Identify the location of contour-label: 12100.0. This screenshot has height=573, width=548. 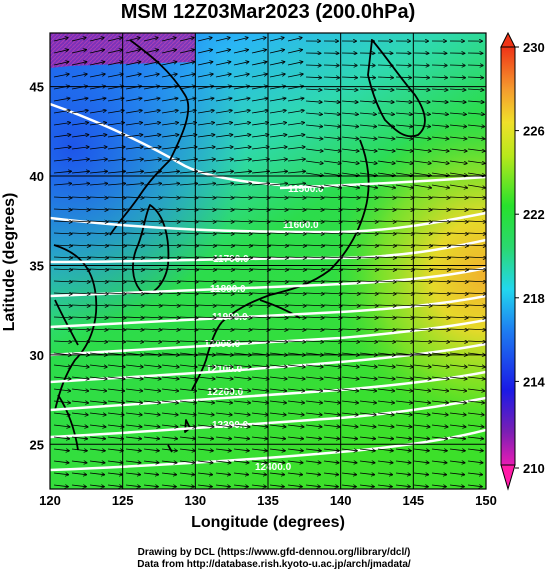
(224, 369).